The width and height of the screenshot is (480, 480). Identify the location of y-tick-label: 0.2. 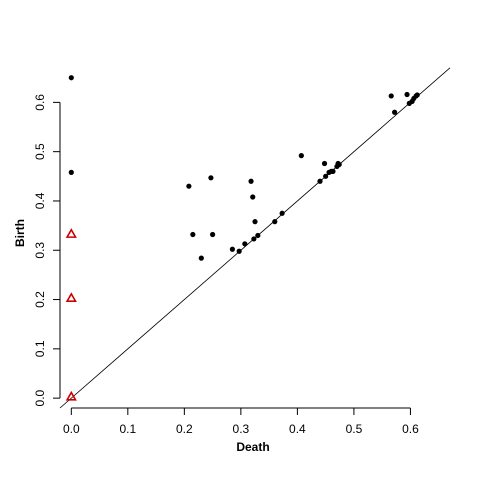
(40, 299).